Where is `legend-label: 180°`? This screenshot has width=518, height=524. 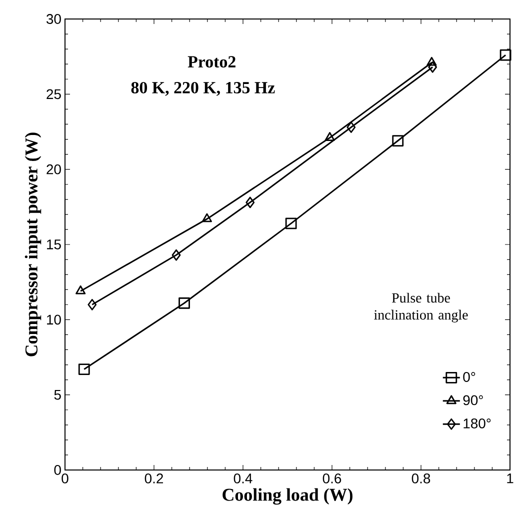 legend-label: 180° is located at coordinates (477, 423).